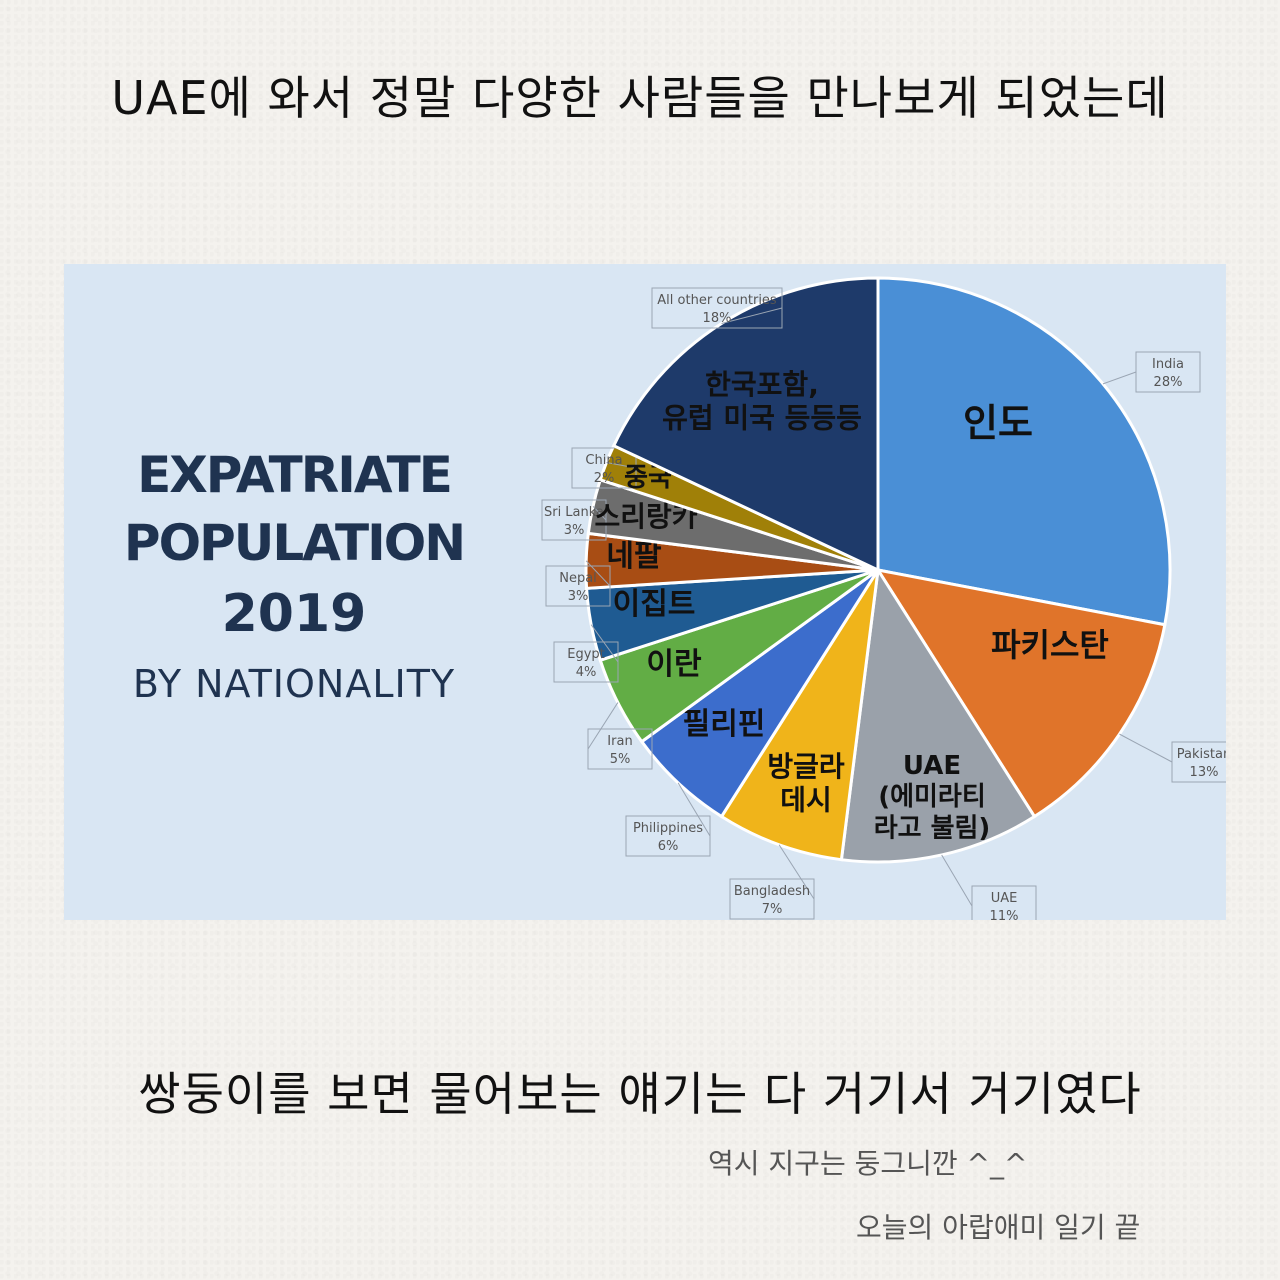  What do you see at coordinates (586, 672) in the screenshot?
I see `value-label-egypt: 4%` at bounding box center [586, 672].